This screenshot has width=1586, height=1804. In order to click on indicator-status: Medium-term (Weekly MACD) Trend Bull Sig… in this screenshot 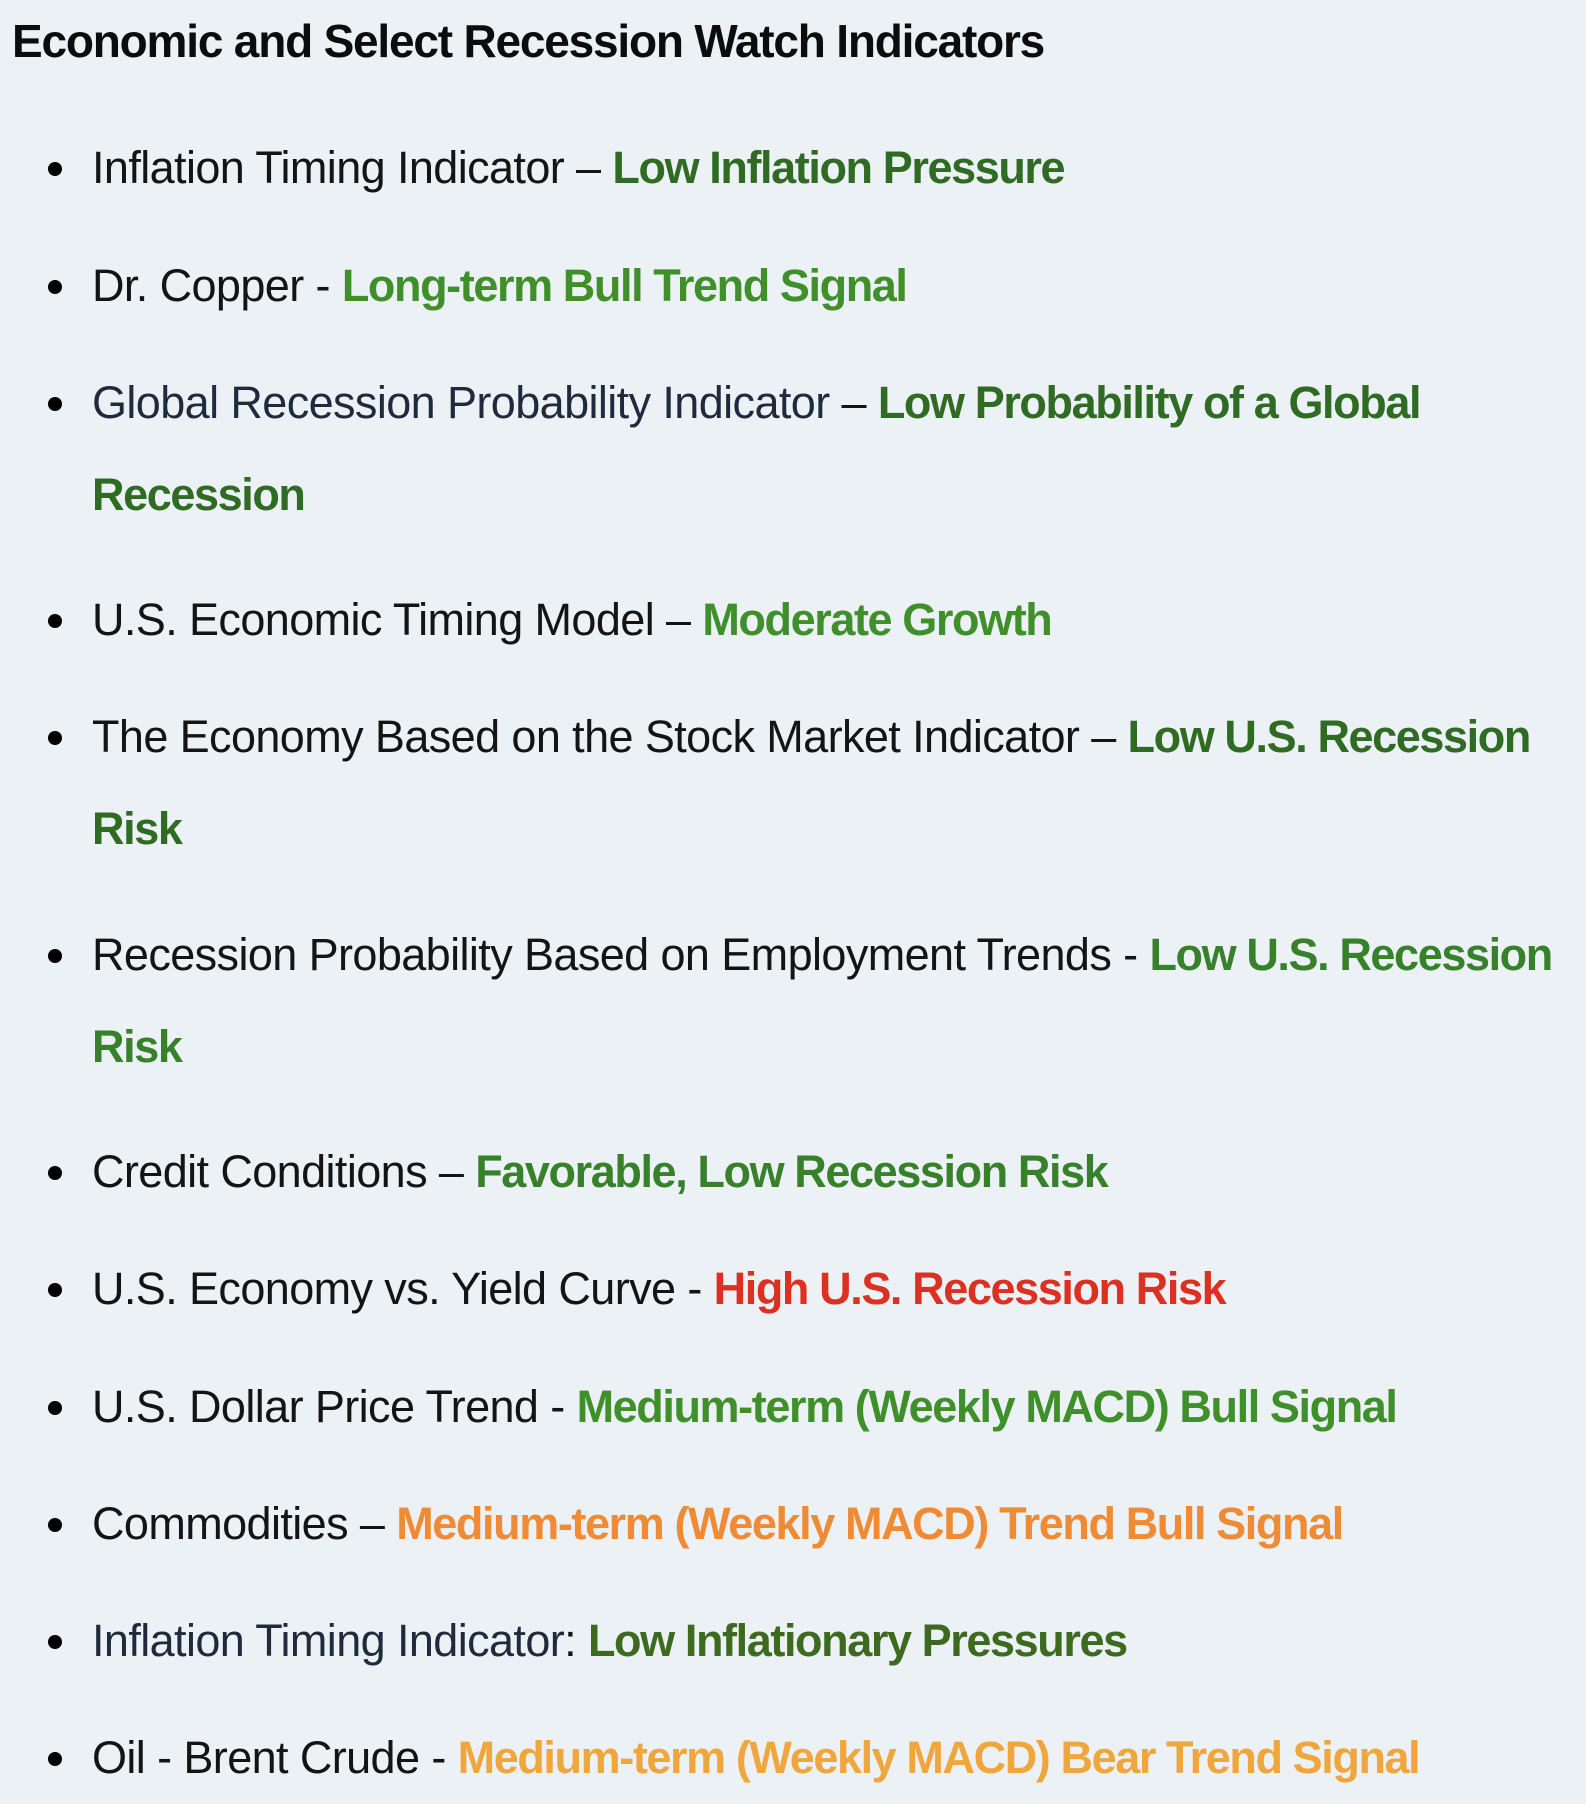, I will do `click(870, 1523)`.